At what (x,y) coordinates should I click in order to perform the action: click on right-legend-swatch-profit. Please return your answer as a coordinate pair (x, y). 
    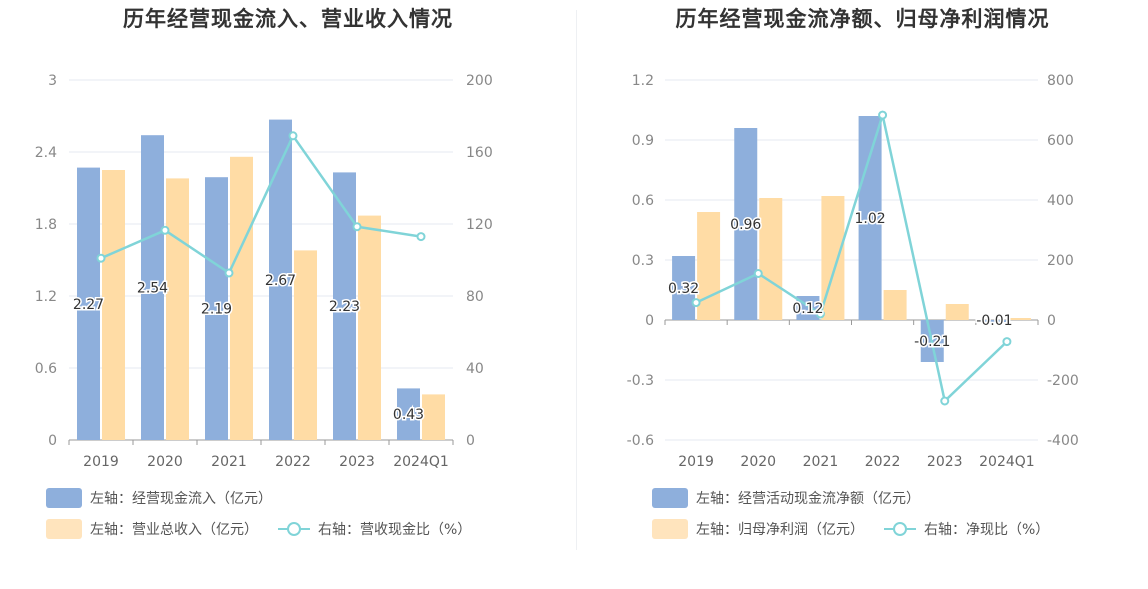
    Looking at the image, I should click on (670, 529).